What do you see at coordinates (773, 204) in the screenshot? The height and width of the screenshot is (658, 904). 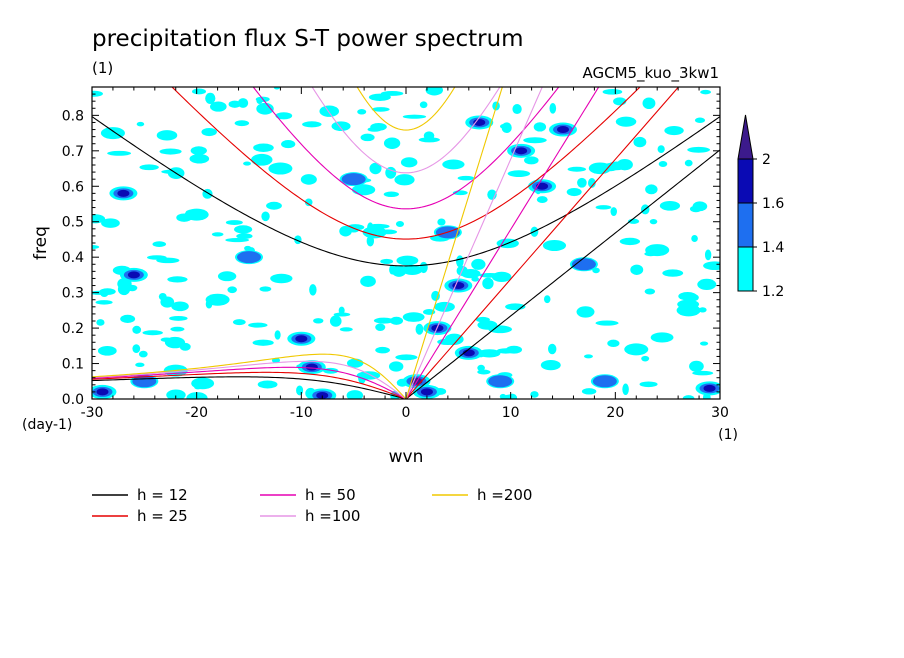 I see `colorbar-label: 1.6` at bounding box center [773, 204].